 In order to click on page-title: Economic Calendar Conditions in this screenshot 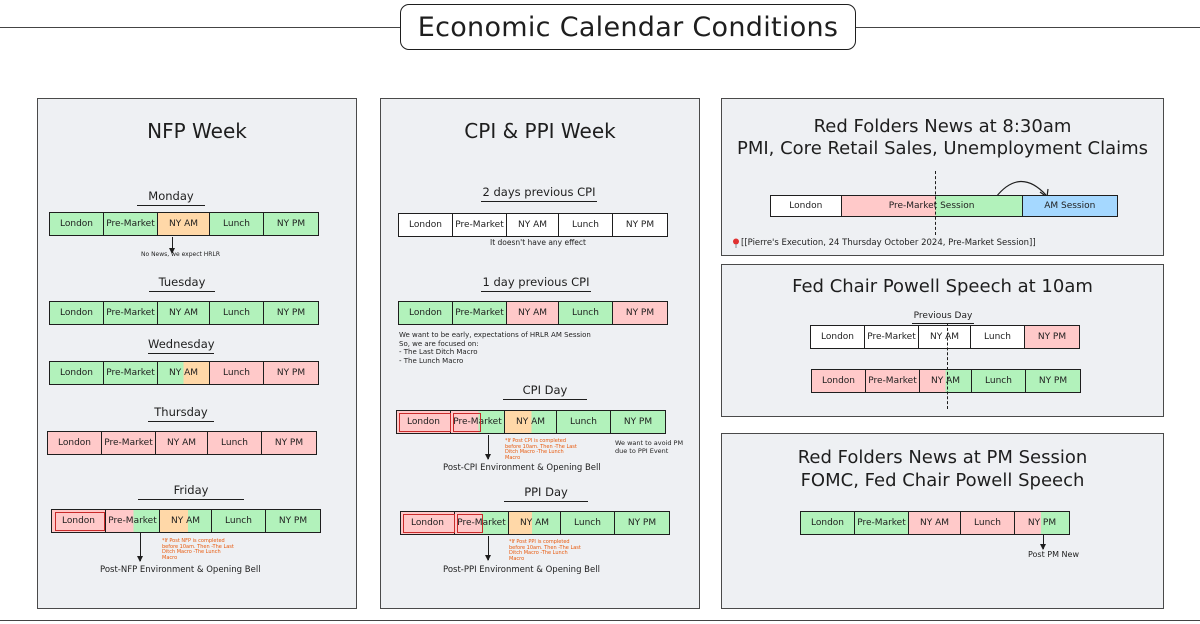, I will do `click(628, 27)`.